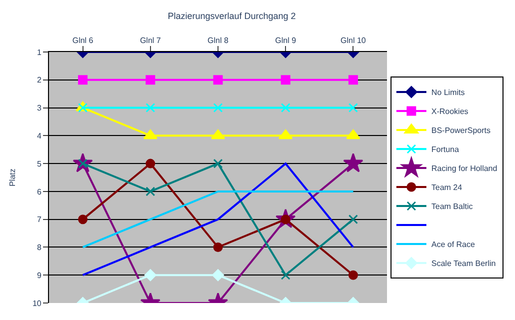  What do you see at coordinates (39, 80) in the screenshot?
I see `y-tick-label: 2` at bounding box center [39, 80].